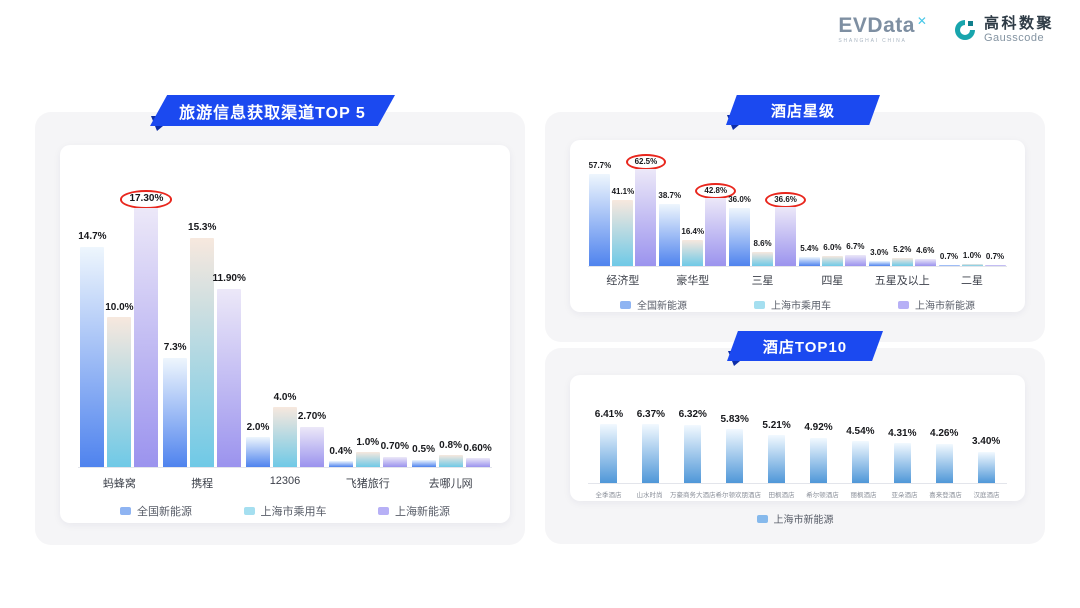 This screenshot has width=1080, height=608. I want to click on bar-value-label: 5.83%, so click(734, 419).